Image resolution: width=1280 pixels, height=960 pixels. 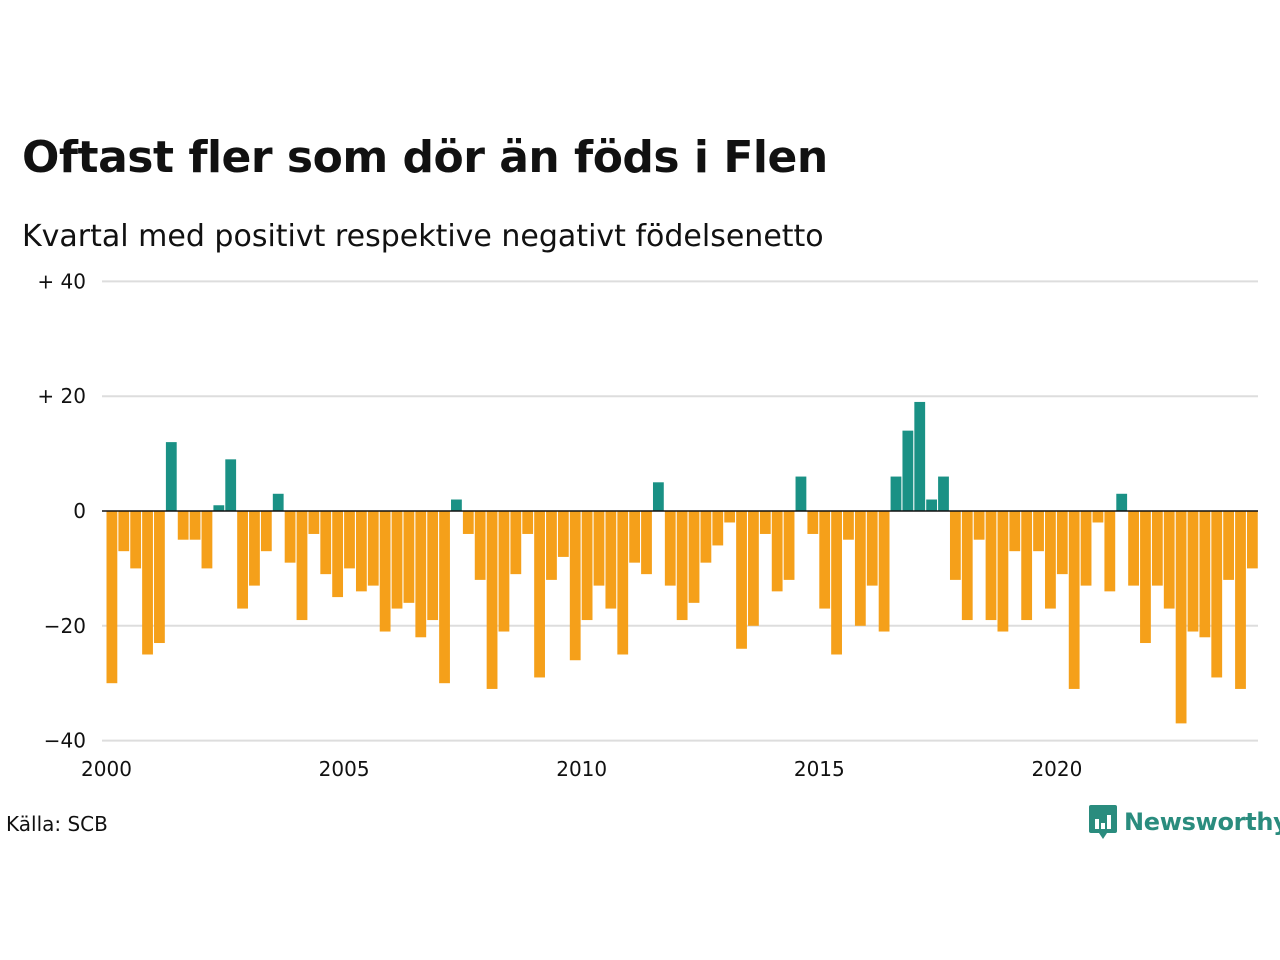 I want to click on chart-title: Oftast fler som dör än föds i Flen, so click(x=425, y=157).